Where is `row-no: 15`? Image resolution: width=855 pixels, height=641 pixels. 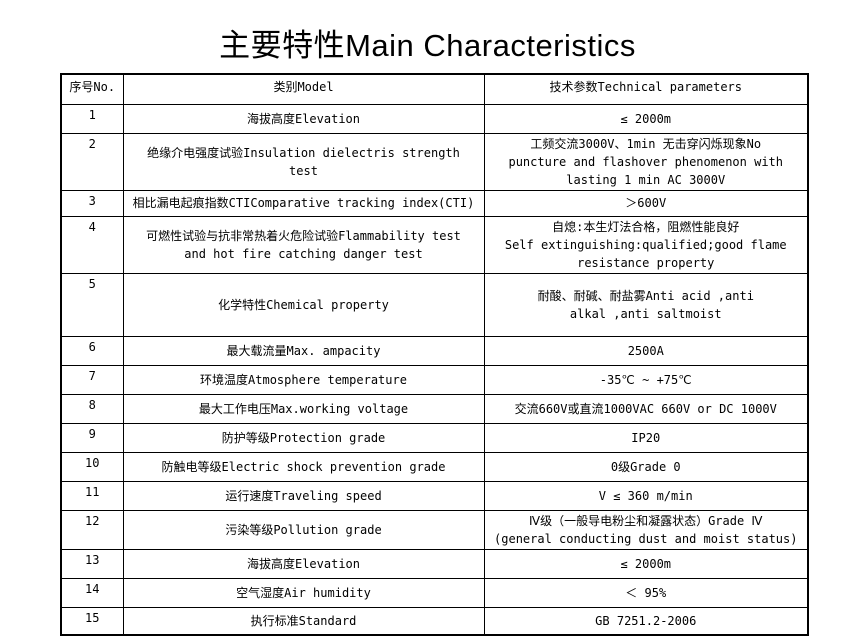
row-no: 15 is located at coordinates (92, 621).